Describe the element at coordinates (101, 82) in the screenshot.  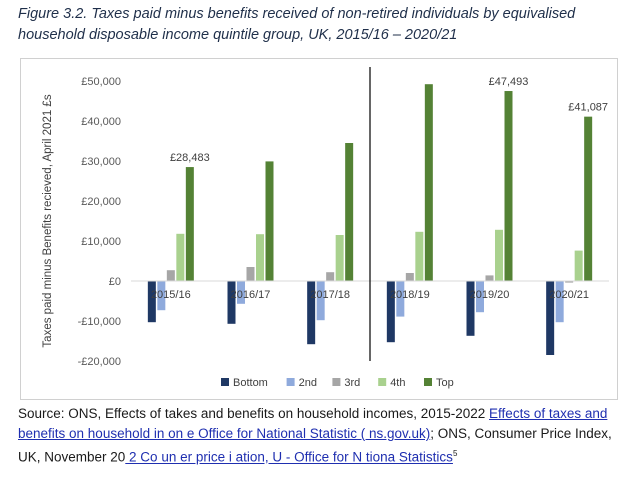
I see `y-tick-label: £50,000` at that location.